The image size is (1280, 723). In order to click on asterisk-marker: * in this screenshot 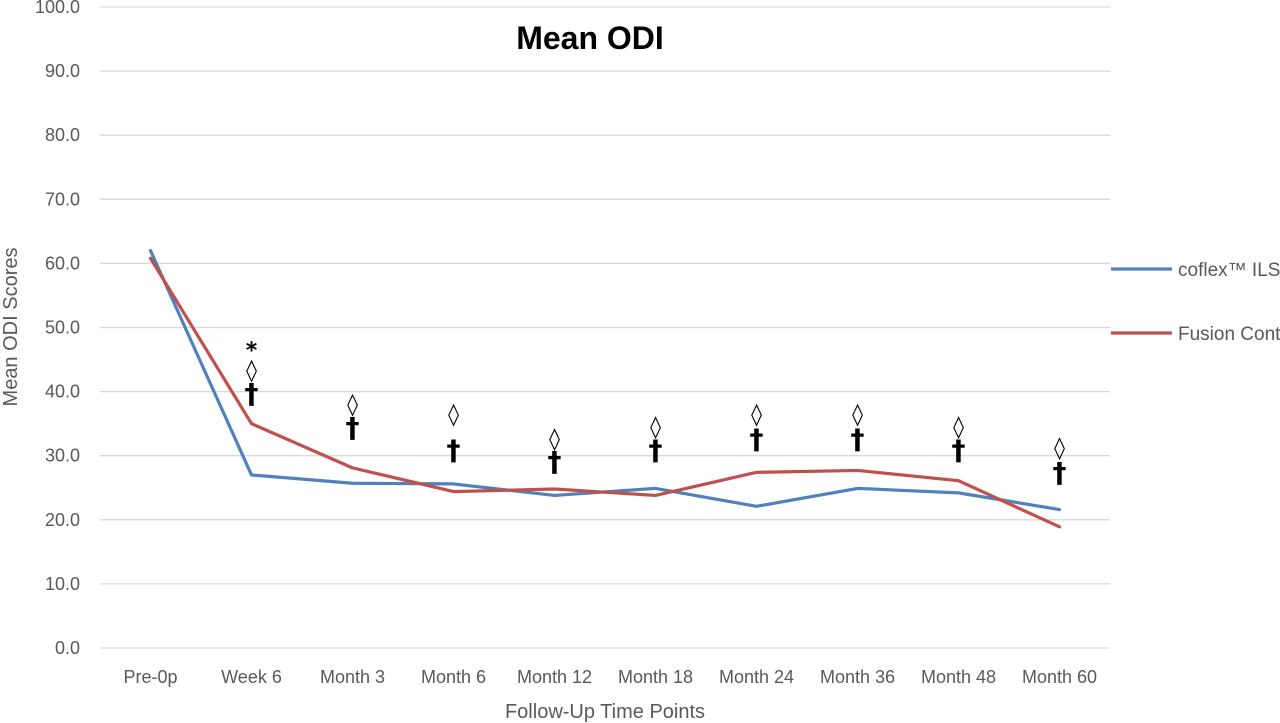, I will do `click(252, 351)`.